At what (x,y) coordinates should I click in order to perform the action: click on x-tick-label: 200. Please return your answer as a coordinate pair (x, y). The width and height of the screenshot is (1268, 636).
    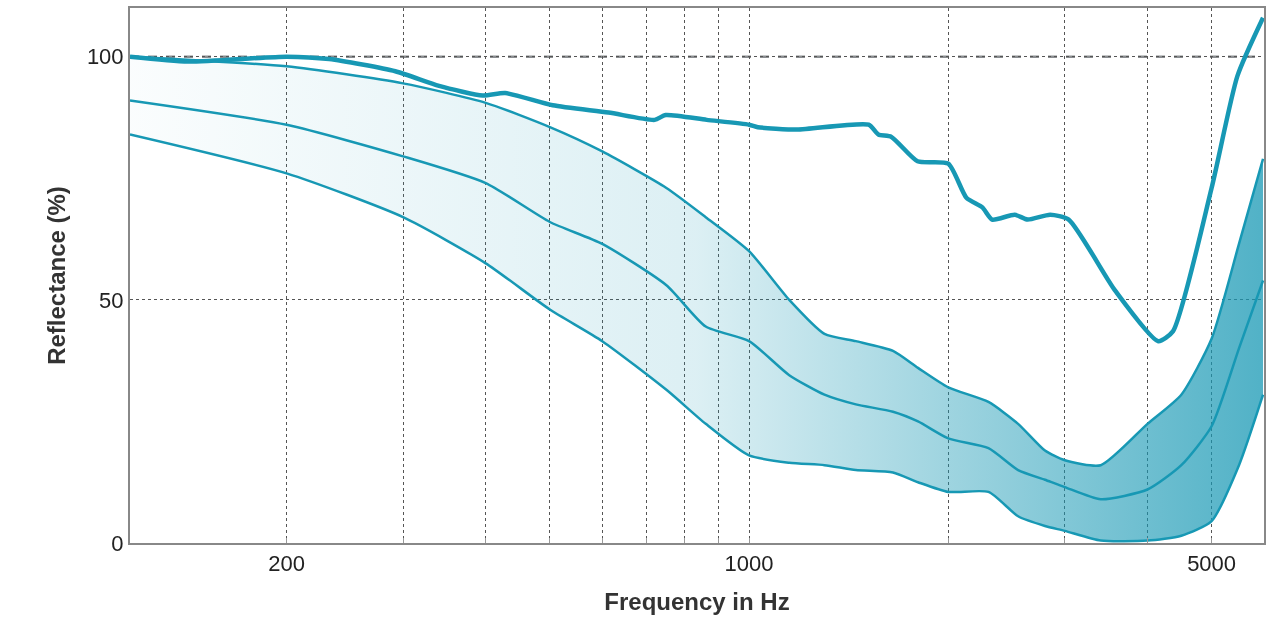
    Looking at the image, I should click on (286, 564).